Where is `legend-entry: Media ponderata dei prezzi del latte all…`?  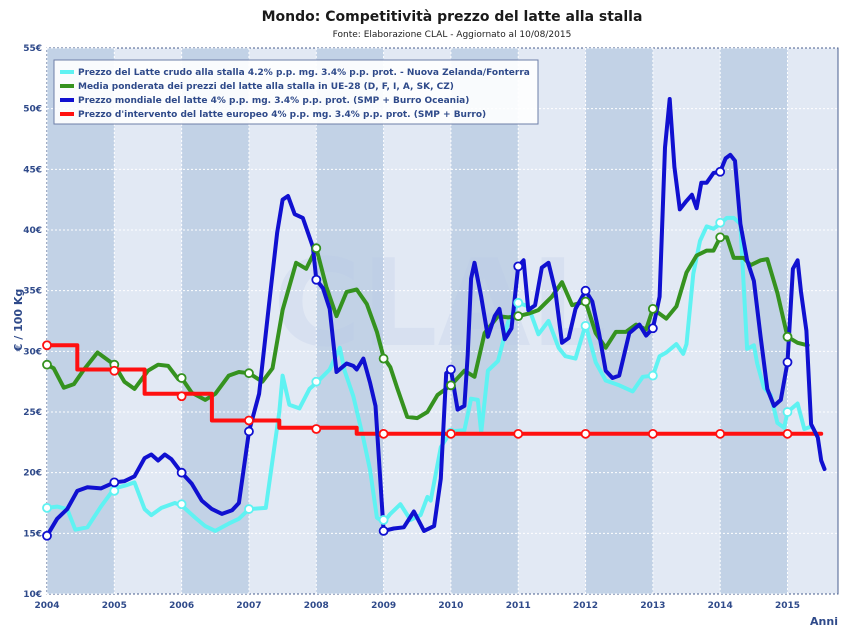 legend-entry: Media ponderata dei prezzi del latte all… is located at coordinates (266, 87).